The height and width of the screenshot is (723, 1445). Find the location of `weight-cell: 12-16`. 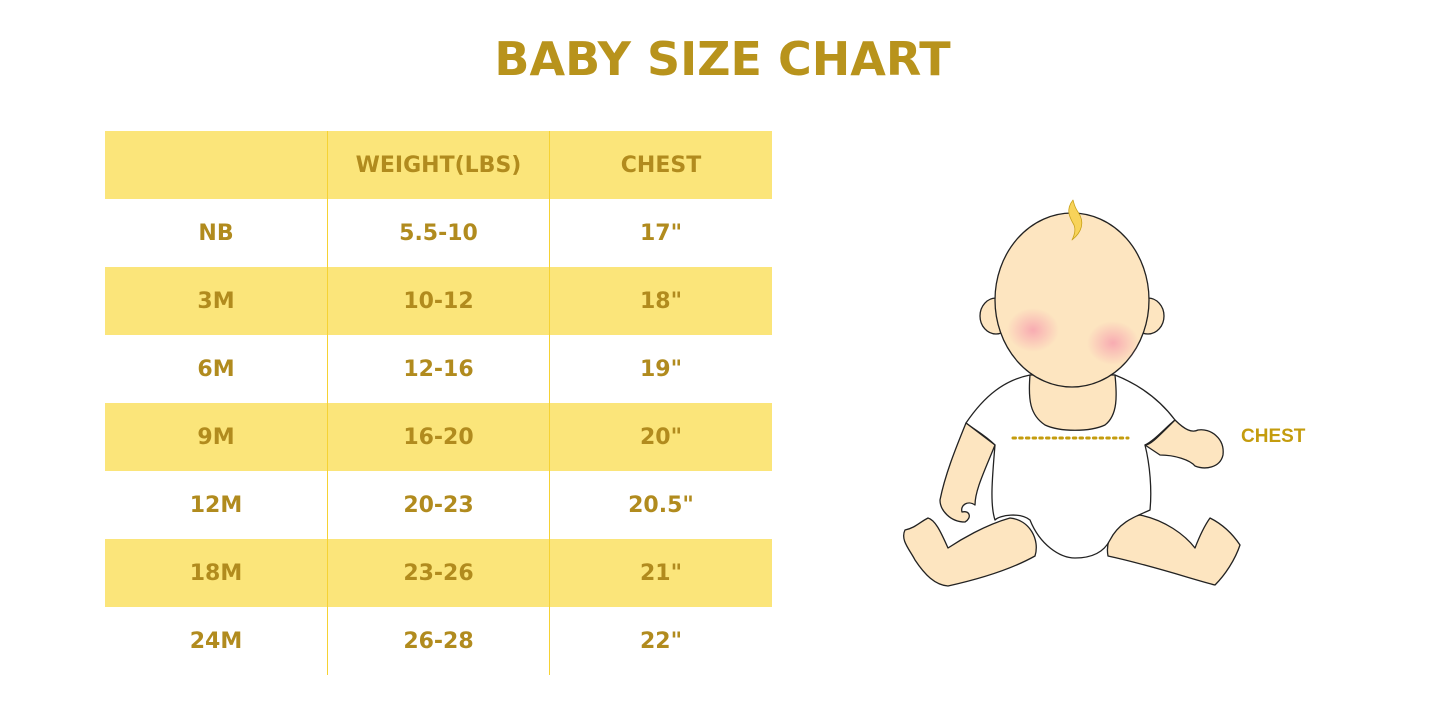

weight-cell: 12-16 is located at coordinates (438, 369).